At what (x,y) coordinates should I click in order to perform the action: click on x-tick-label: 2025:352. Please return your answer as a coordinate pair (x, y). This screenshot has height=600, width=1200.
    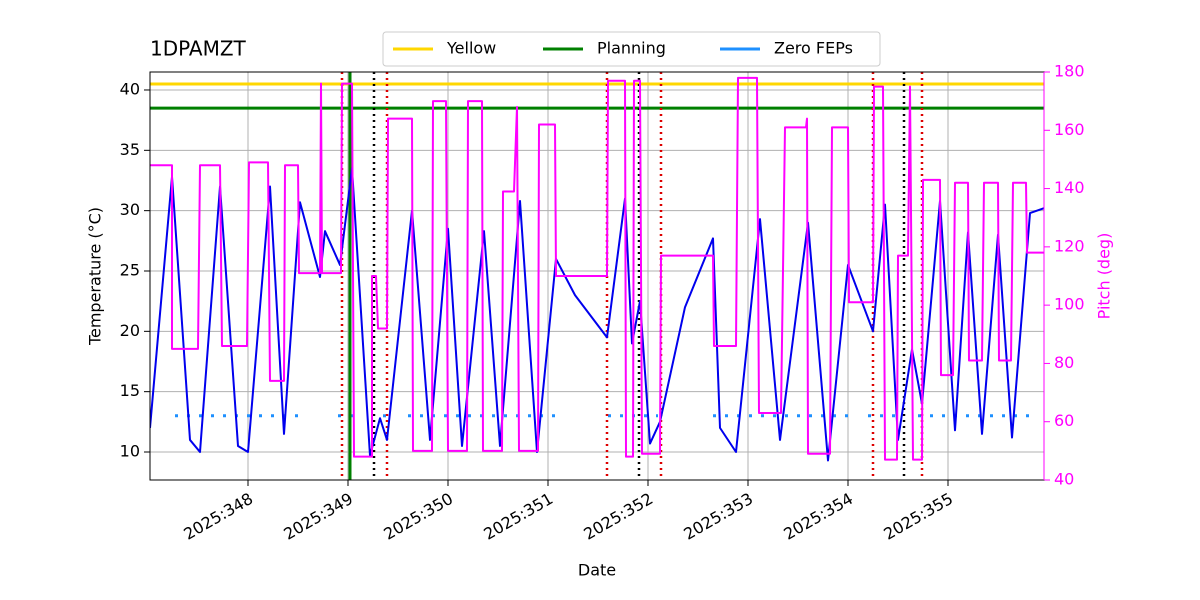
    Looking at the image, I should click on (618, 516).